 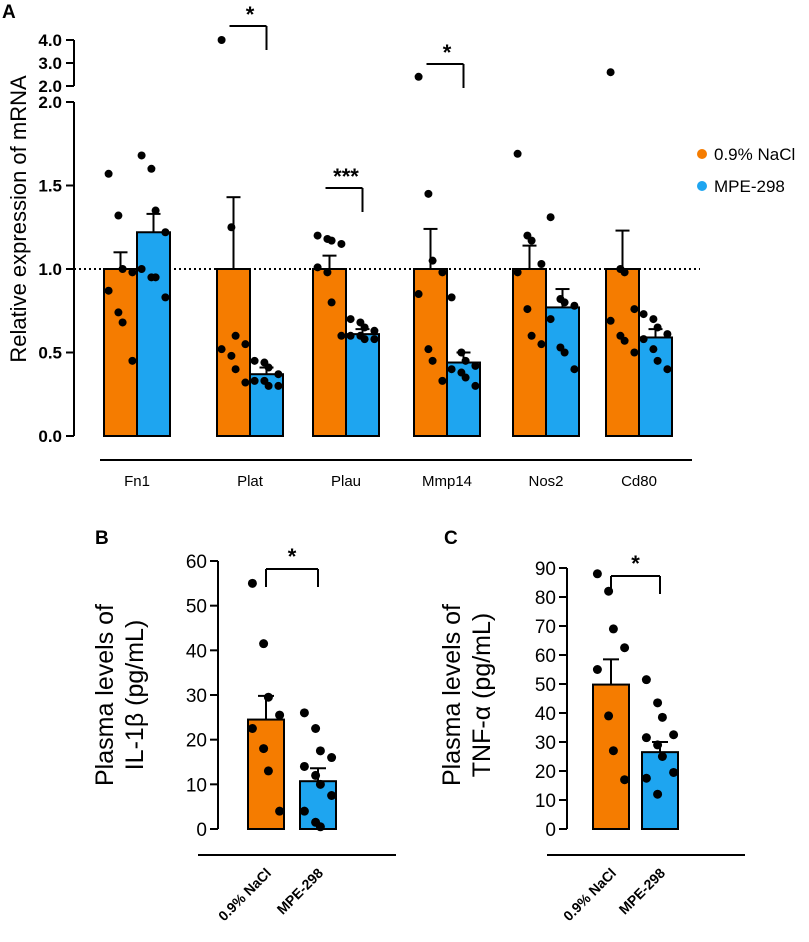 I want to click on panelC-ytick-label: 60, so click(x=545, y=656).